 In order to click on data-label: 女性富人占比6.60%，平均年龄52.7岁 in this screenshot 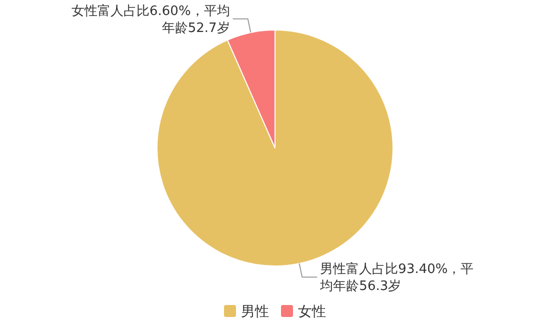, I will do `click(151, 19)`.